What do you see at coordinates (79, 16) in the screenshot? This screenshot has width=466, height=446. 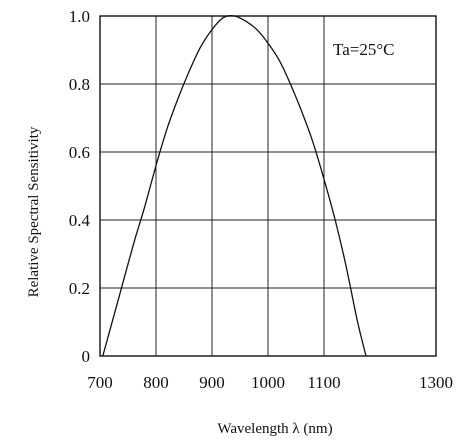 I see `y-tick-label-5: 1.0` at bounding box center [79, 16].